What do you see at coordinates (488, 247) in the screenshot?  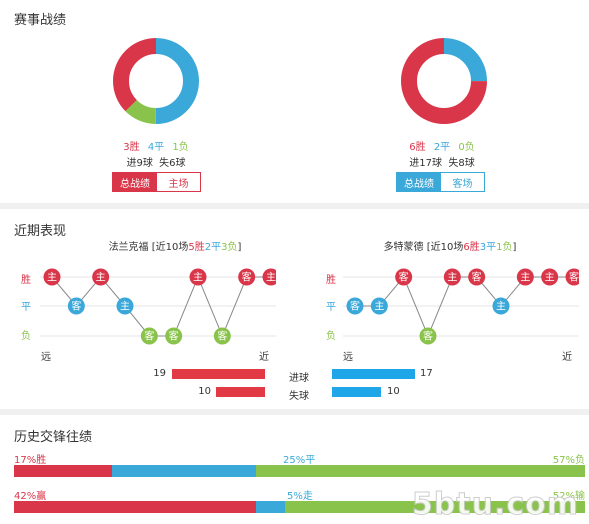 I see `away-summary-draws: 3平` at bounding box center [488, 247].